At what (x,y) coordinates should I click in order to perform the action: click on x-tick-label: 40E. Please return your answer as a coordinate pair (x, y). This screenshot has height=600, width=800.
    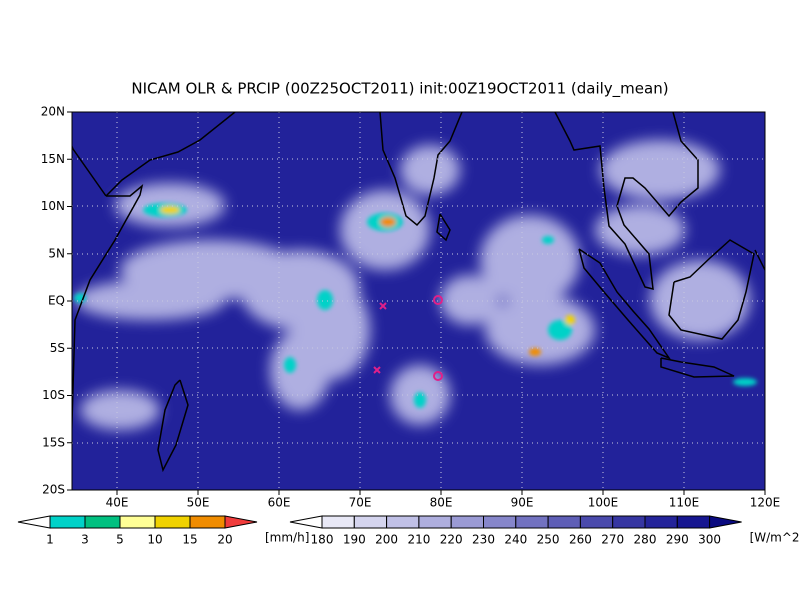
    Looking at the image, I should click on (117, 503).